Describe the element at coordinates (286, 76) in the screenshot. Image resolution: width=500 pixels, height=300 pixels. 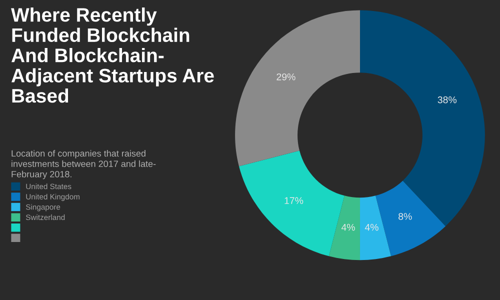
I see `data-label: 29%` at that location.